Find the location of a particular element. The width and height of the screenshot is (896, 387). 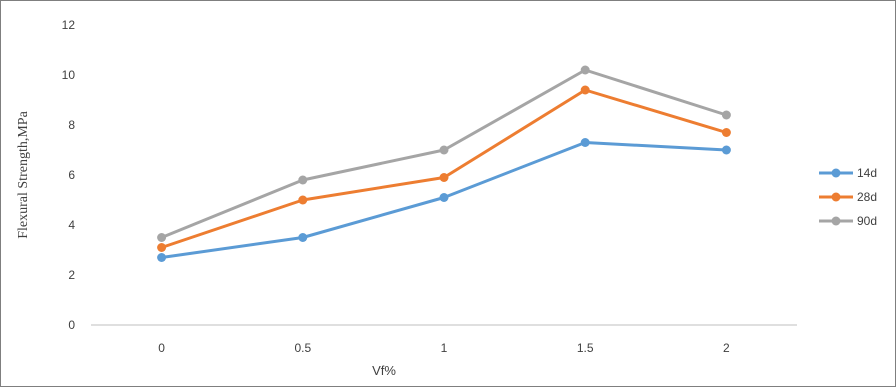

y-tick-label: 6 is located at coordinates (71, 175).